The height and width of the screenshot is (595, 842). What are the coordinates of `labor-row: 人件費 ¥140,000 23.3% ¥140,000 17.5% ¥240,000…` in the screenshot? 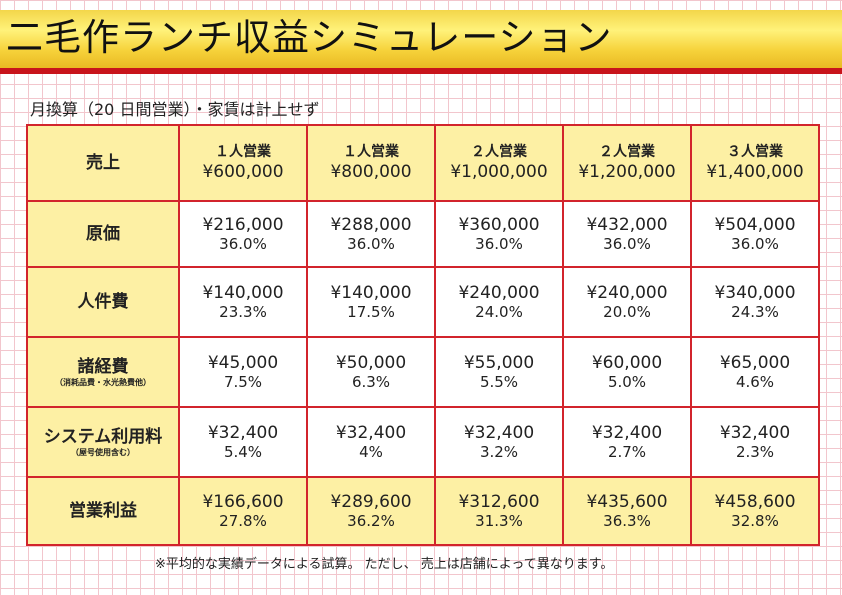 It's located at (423, 302).